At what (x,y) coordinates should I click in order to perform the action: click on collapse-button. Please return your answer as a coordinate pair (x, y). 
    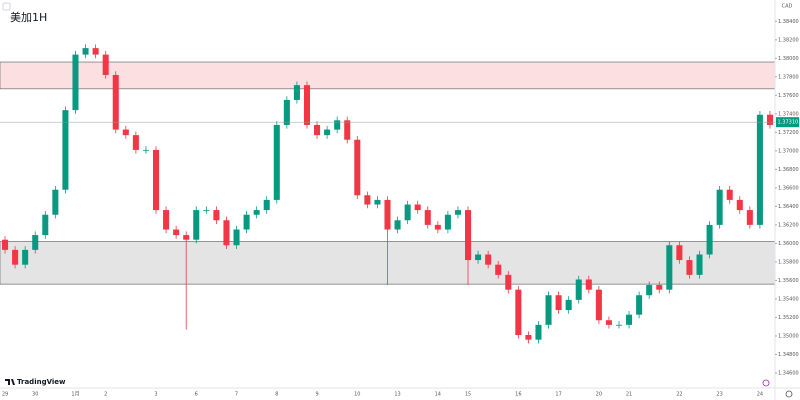
    Looking at the image, I should click on (6, 6).